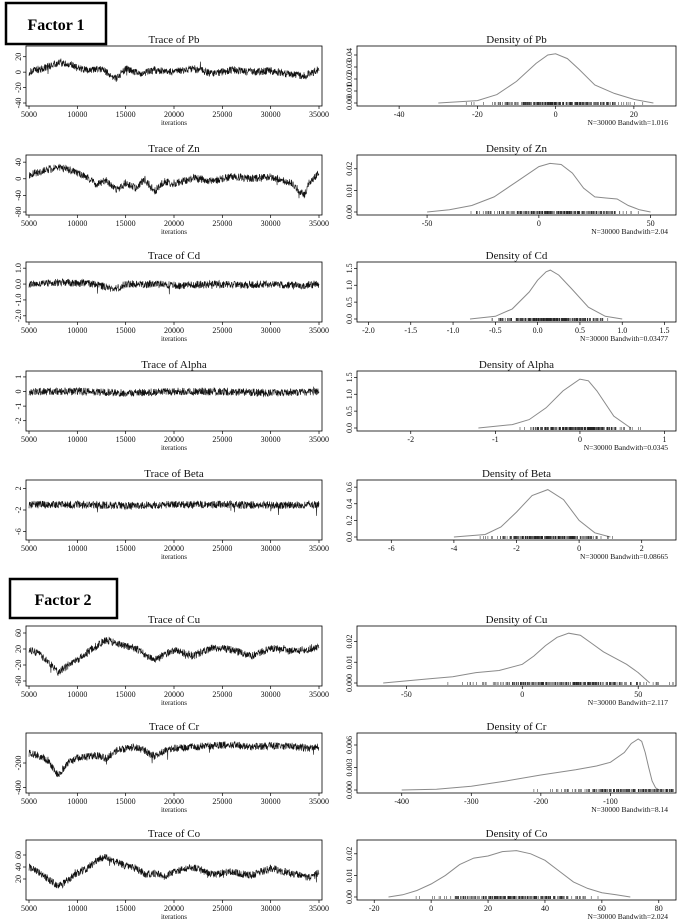 The width and height of the screenshot is (685, 923). What do you see at coordinates (659, 908) in the screenshot?
I see `x-tick-label: 80` at bounding box center [659, 908].